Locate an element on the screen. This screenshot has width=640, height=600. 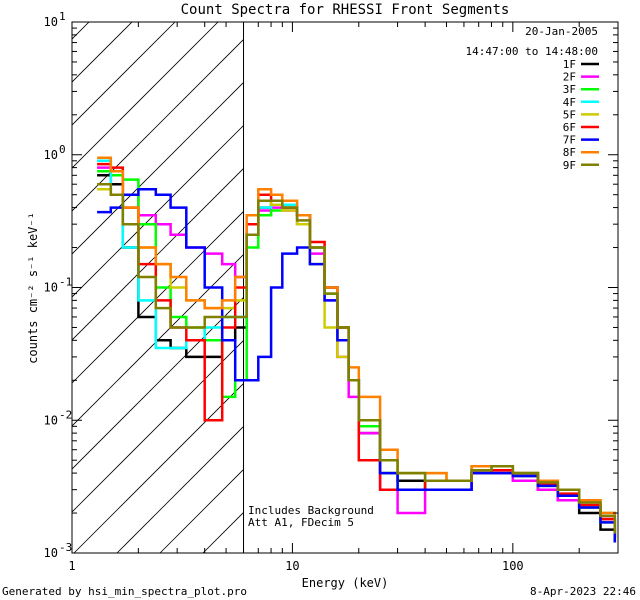
y-tick-exponent: -2 is located at coordinates (65, 414).